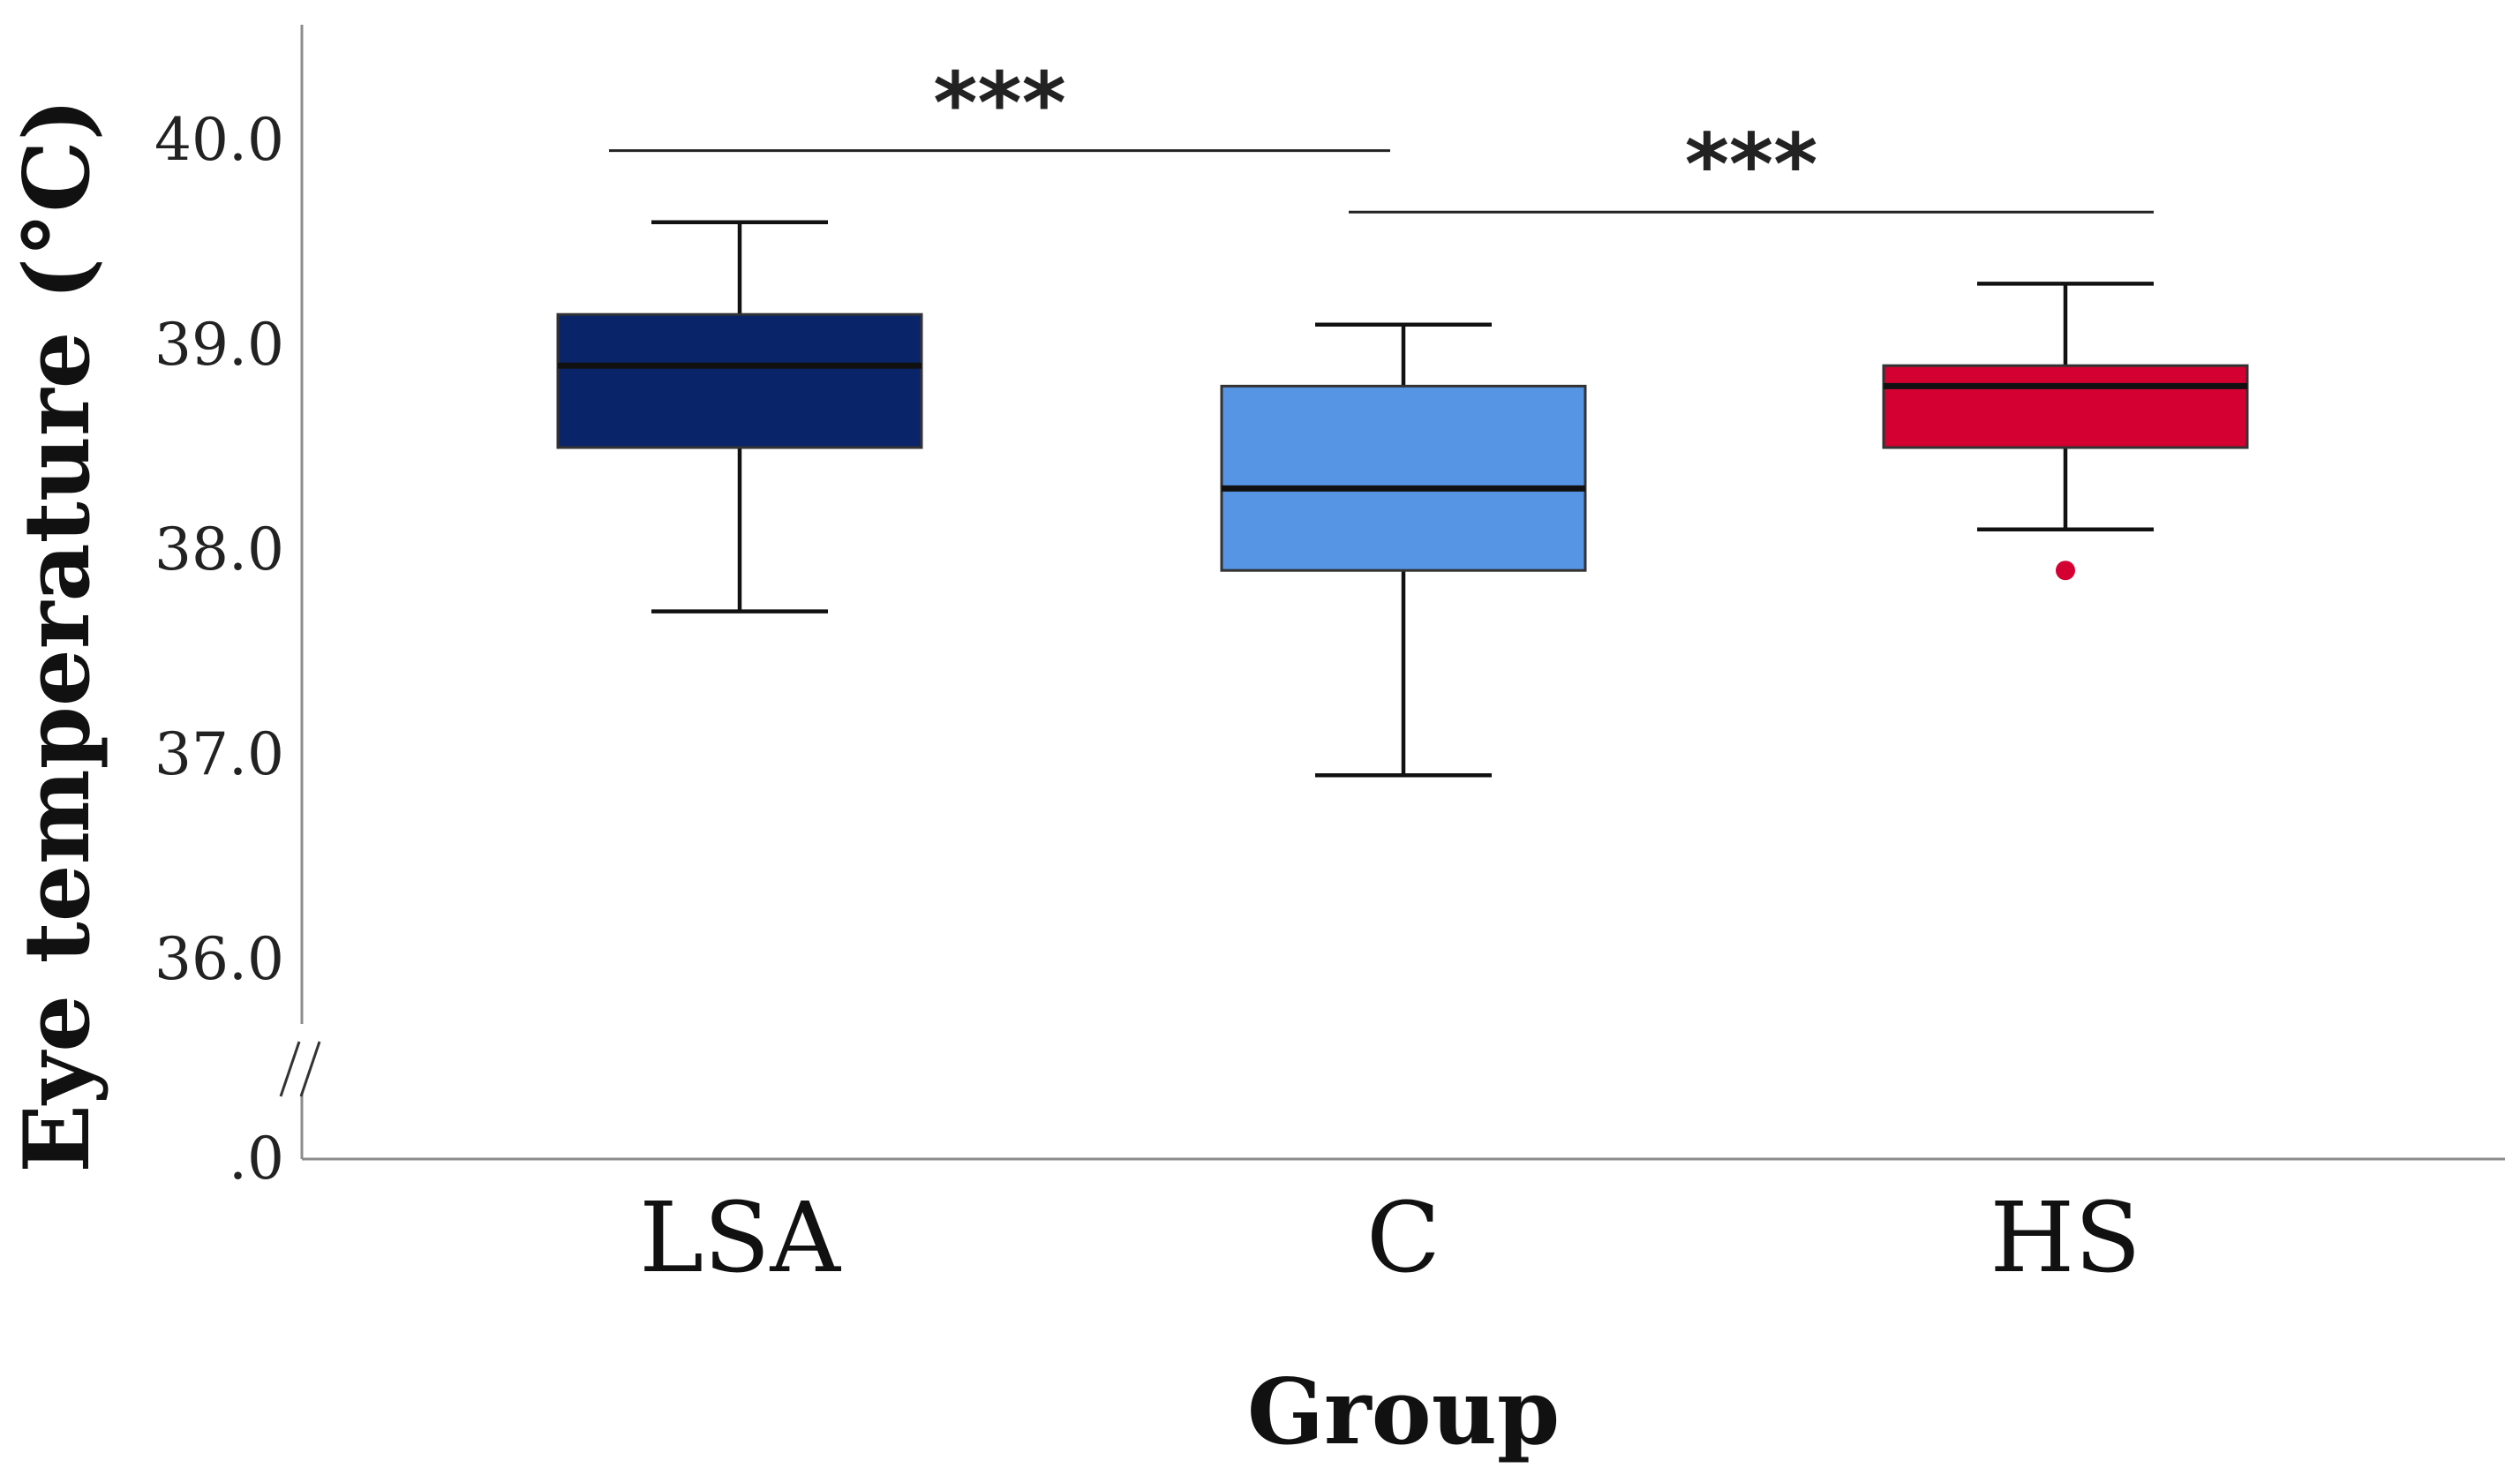 The width and height of the screenshot is (2520, 1483). Describe the element at coordinates (740, 1237) in the screenshot. I see `x-tick-label: LSA` at that location.